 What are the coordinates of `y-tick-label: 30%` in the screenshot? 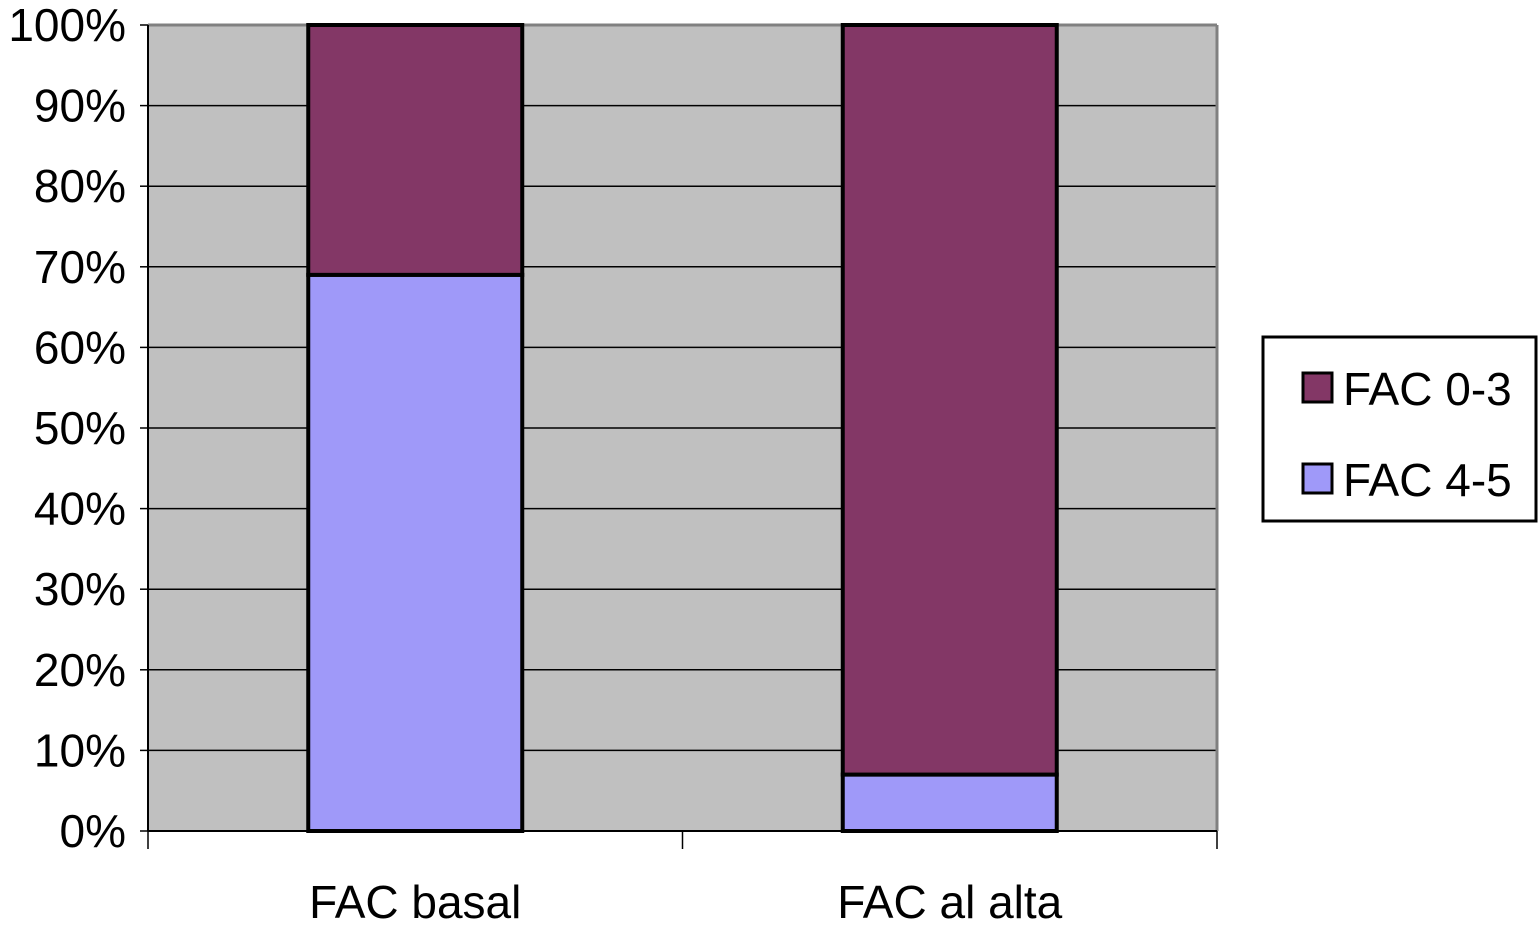 It's located at (80, 589).